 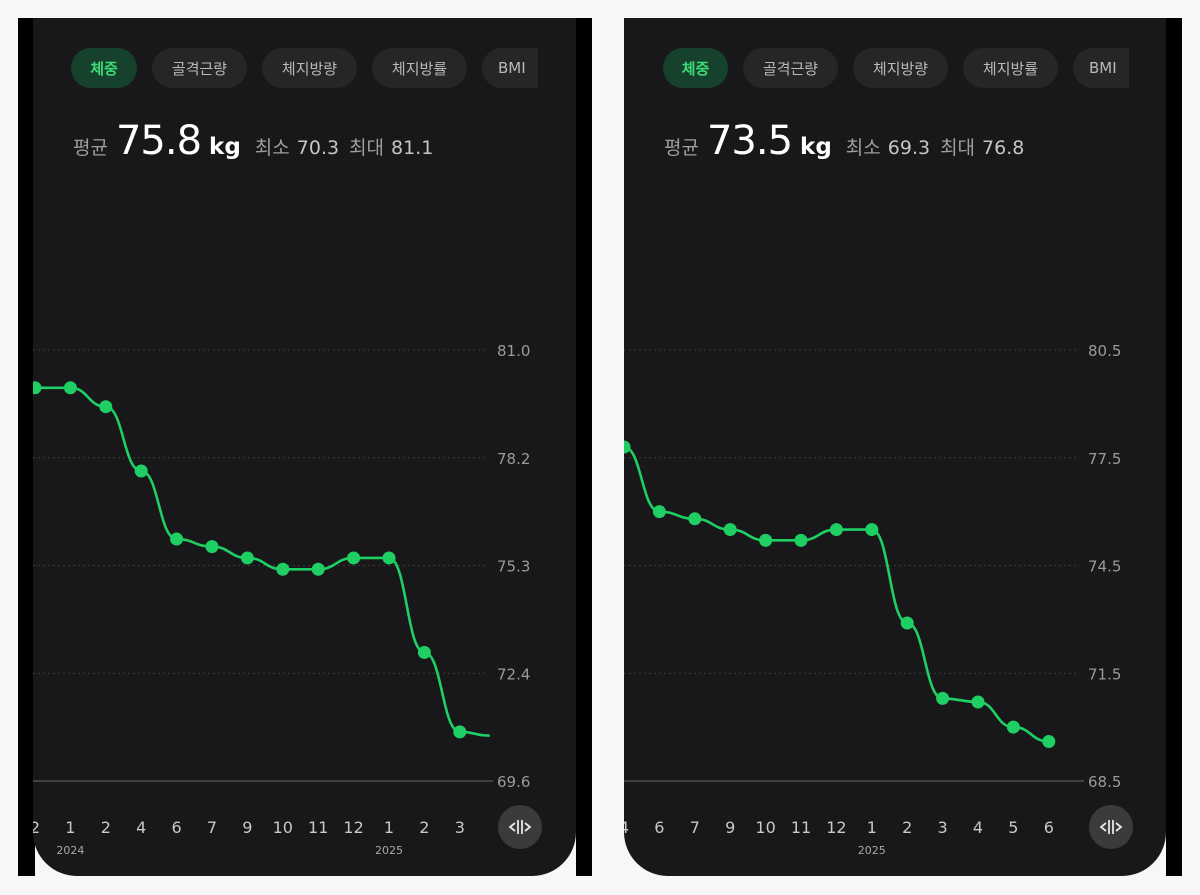 What do you see at coordinates (513, 782) in the screenshot?
I see `y-tick-label: 69.6` at bounding box center [513, 782].